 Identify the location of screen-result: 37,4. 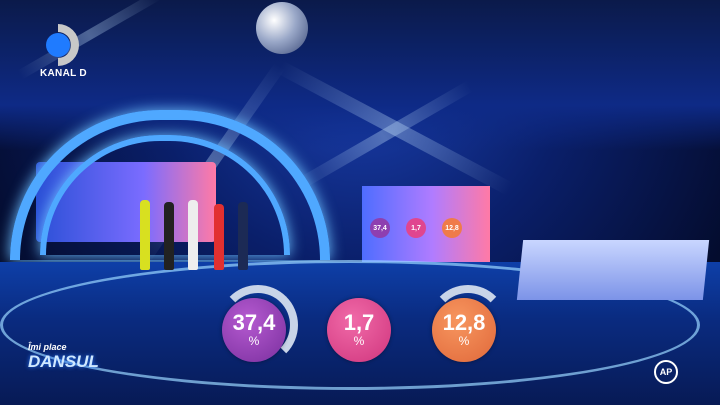
(380, 228).